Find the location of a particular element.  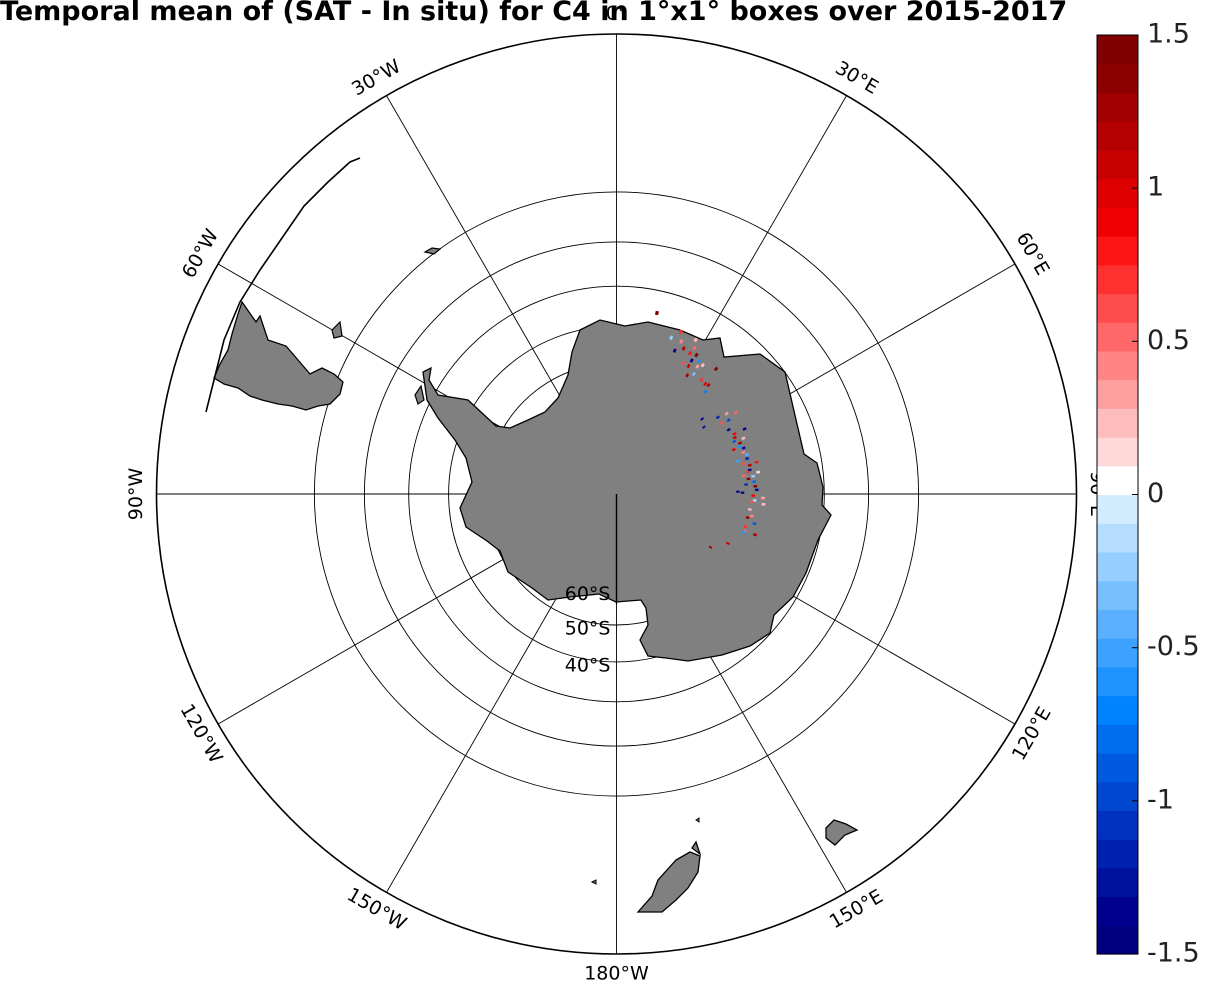

colorbar-tick-label: -1 is located at coordinates (1160, 799).